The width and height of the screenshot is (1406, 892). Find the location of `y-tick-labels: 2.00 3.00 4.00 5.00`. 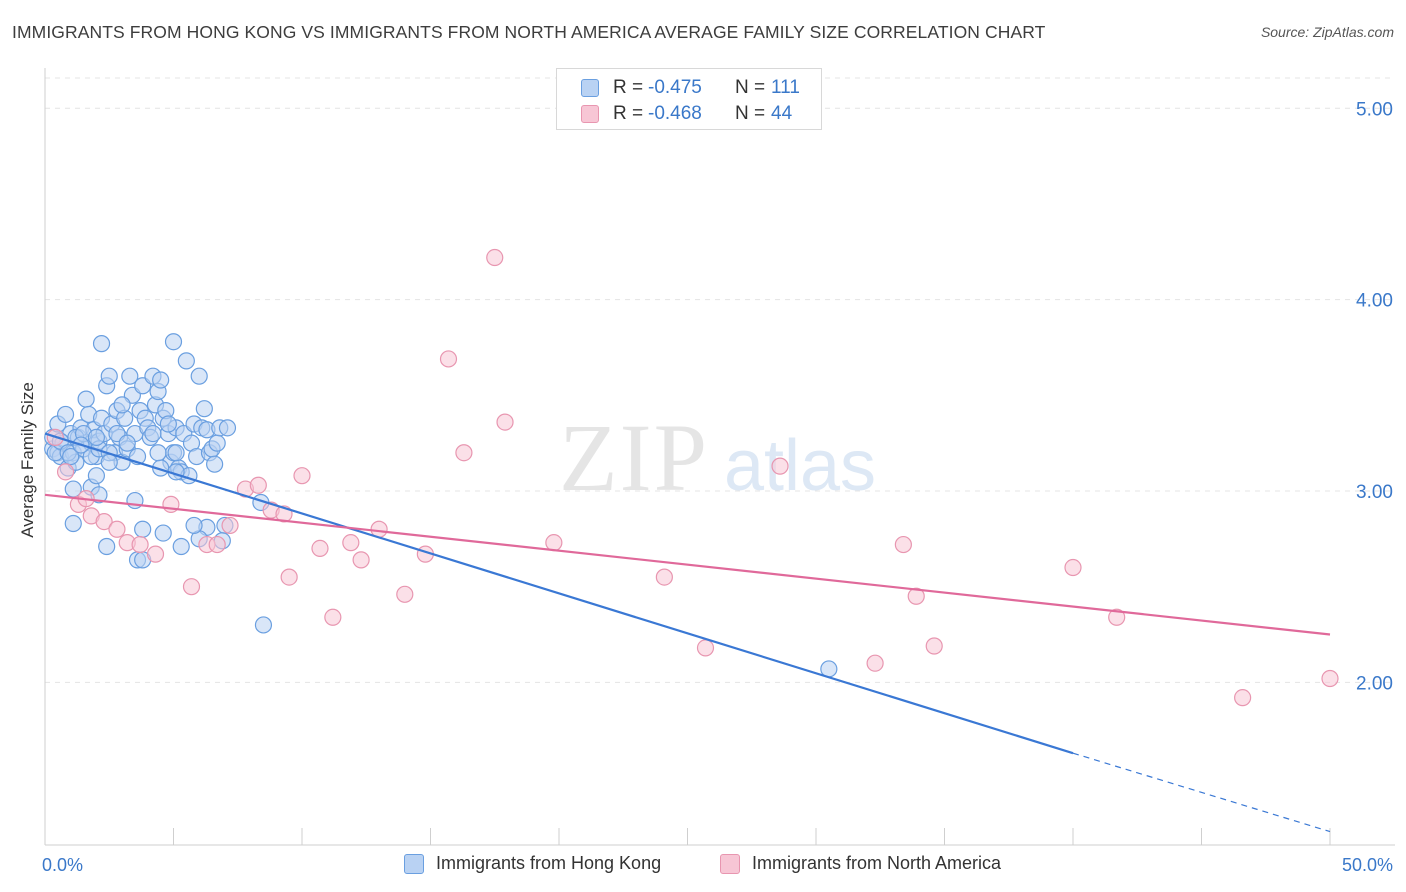

y-tick-labels: 2.00 3.00 4.00 5.00 is located at coordinates (1374, 396).